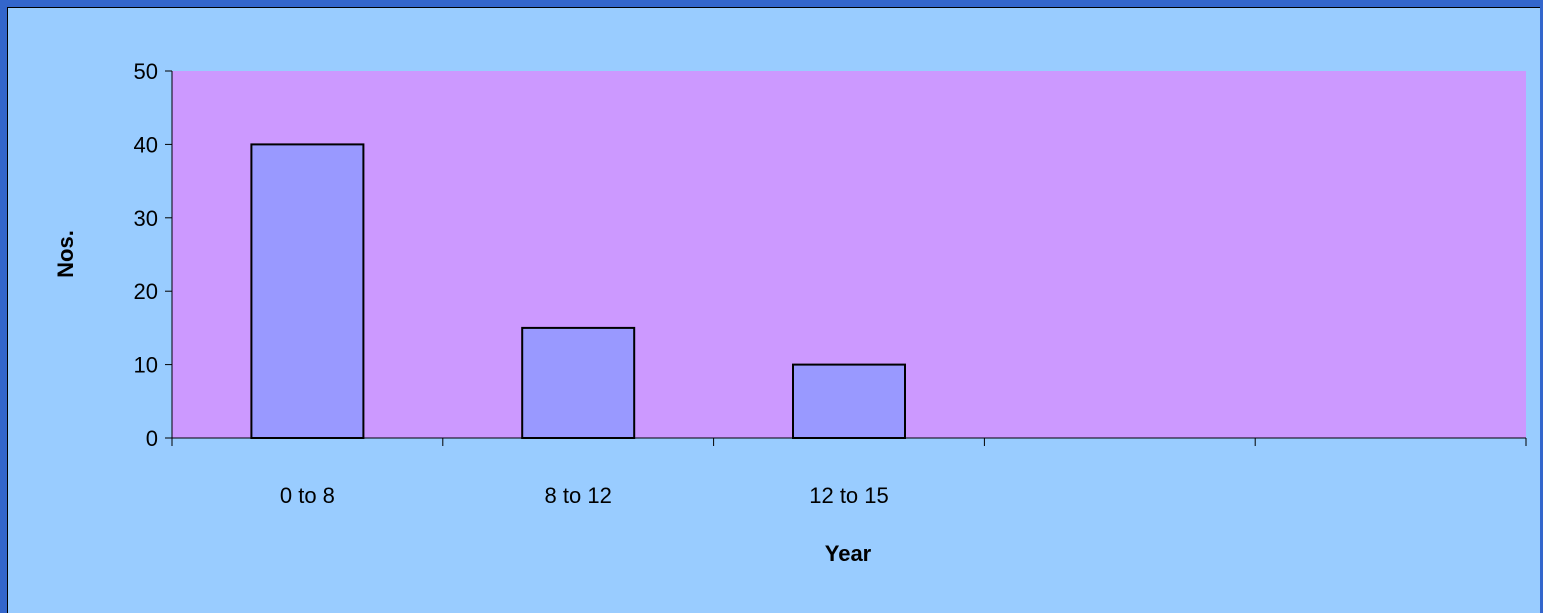 The image size is (1543, 613). What do you see at coordinates (146, 291) in the screenshot?
I see `y-tick-label: 20` at bounding box center [146, 291].